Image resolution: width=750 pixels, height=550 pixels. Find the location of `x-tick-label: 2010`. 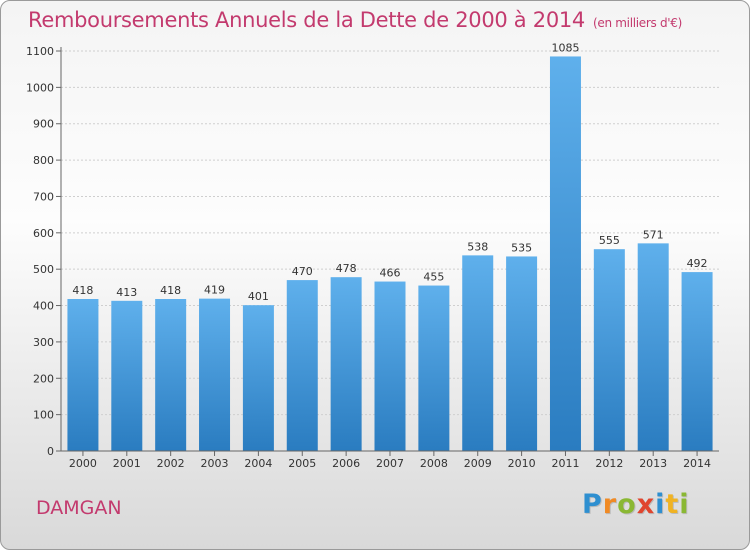

x-tick-label: 2010 is located at coordinates (522, 463).